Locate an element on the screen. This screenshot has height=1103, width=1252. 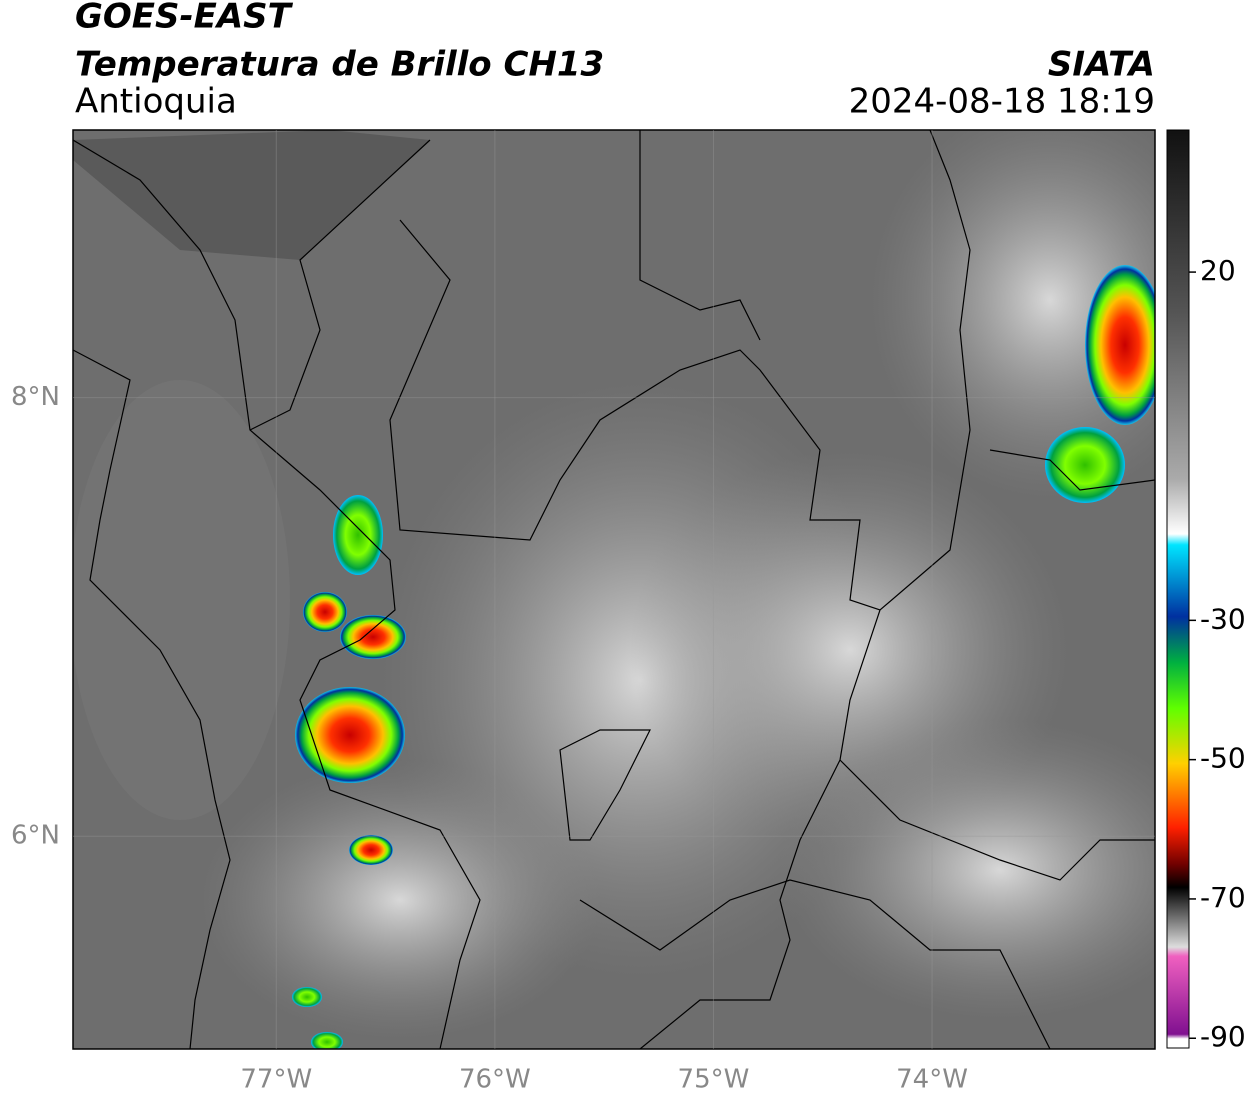
subtitle: Temperatura de Brillo CH13 is located at coordinates (339, 65).